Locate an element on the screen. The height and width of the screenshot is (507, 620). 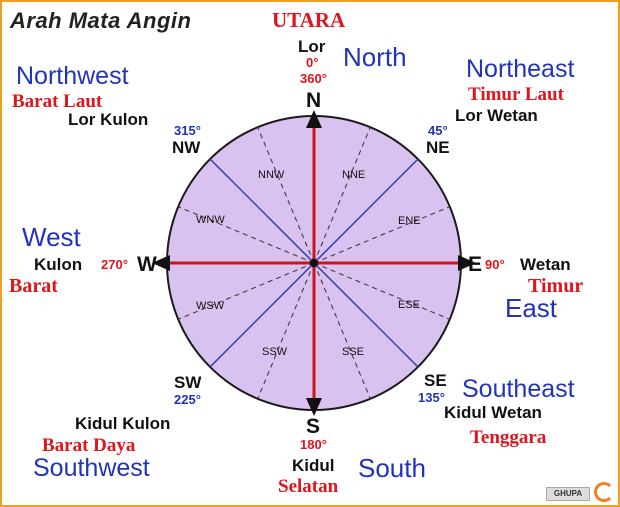
west-javanese-label: Kulon is located at coordinates (58, 264).